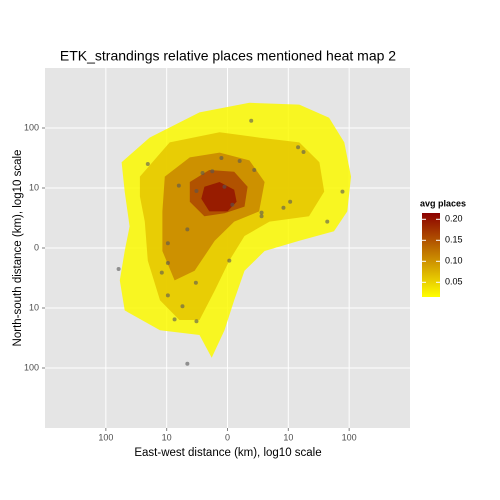  I want to click on y-axis-label: North-south distance (km), log10 scale, so click(18, 248).